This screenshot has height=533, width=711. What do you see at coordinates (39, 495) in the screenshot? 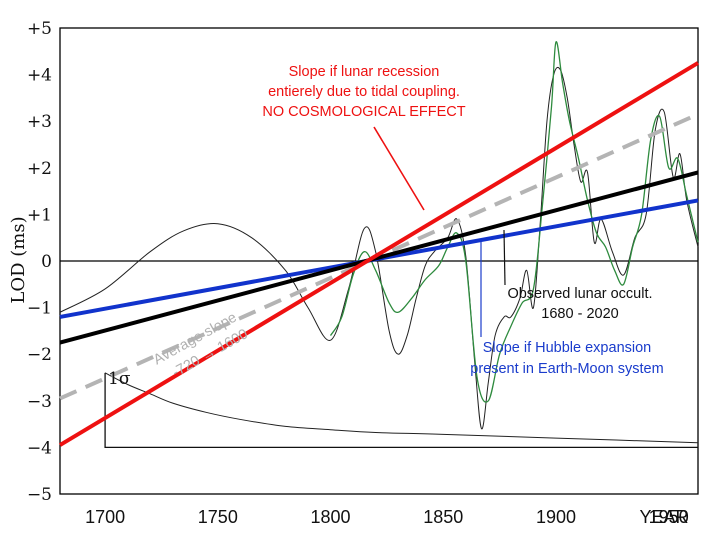
I see `y-tick-label: −5` at bounding box center [39, 495].